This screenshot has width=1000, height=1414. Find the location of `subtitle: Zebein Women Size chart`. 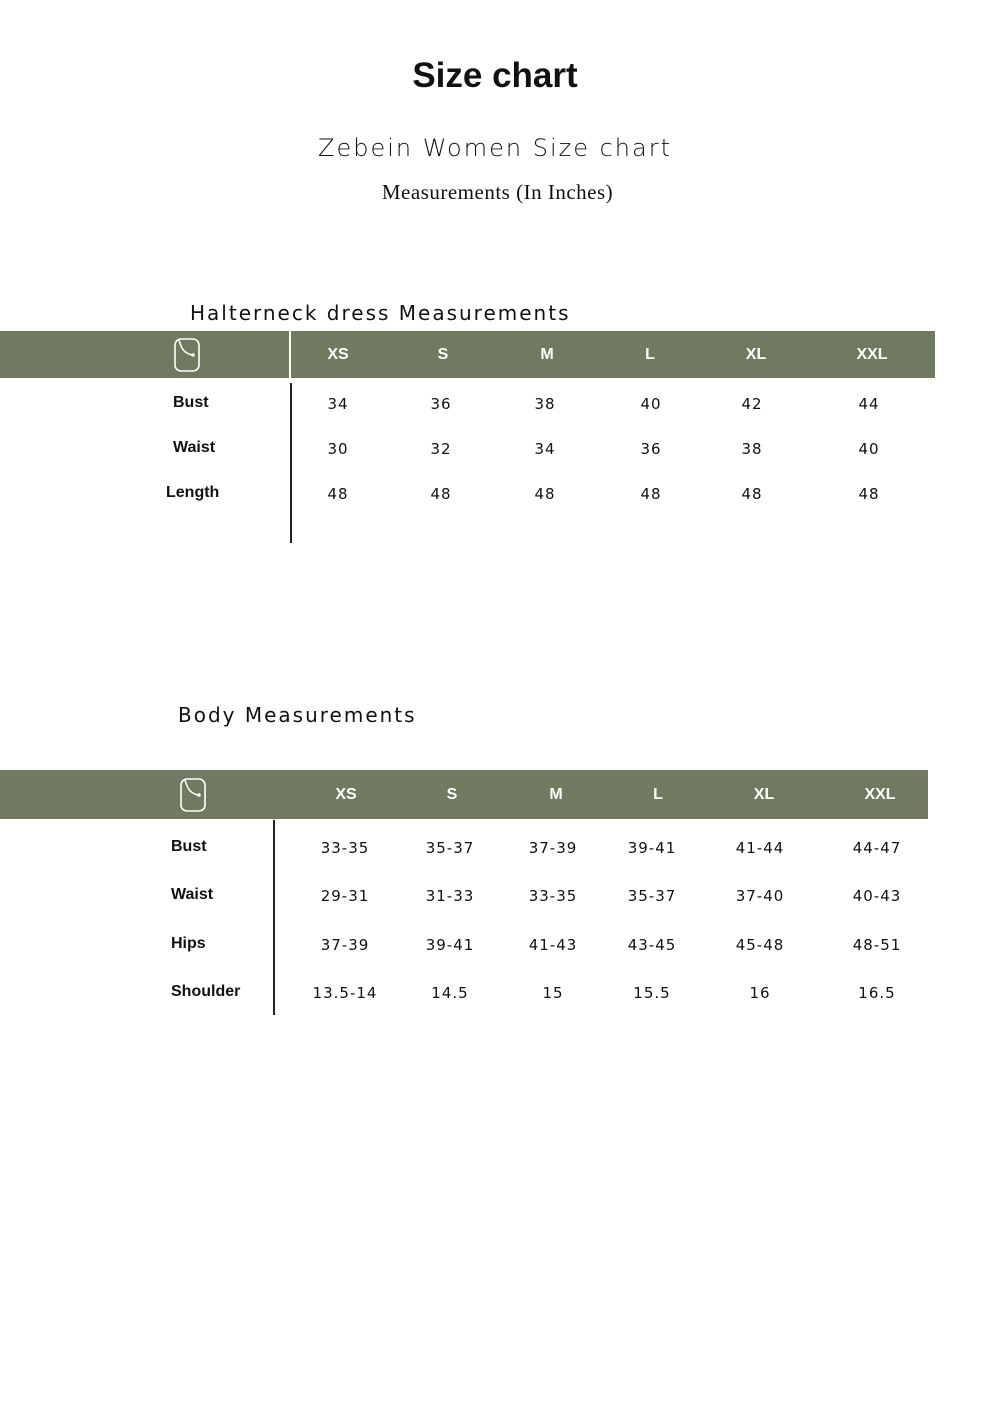

subtitle: Zebein Women Size chart is located at coordinates (495, 148).